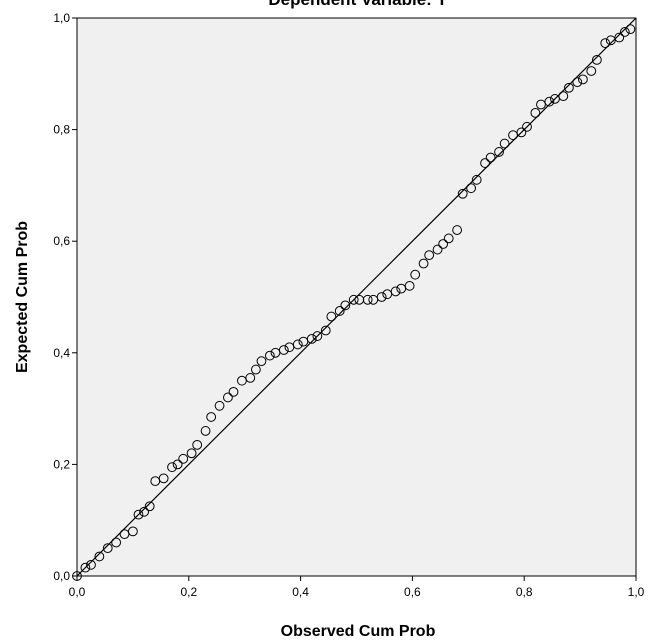 This screenshot has height=641, width=648. Describe the element at coordinates (636, 592) in the screenshot. I see `x-tick-label: 1,0` at that location.